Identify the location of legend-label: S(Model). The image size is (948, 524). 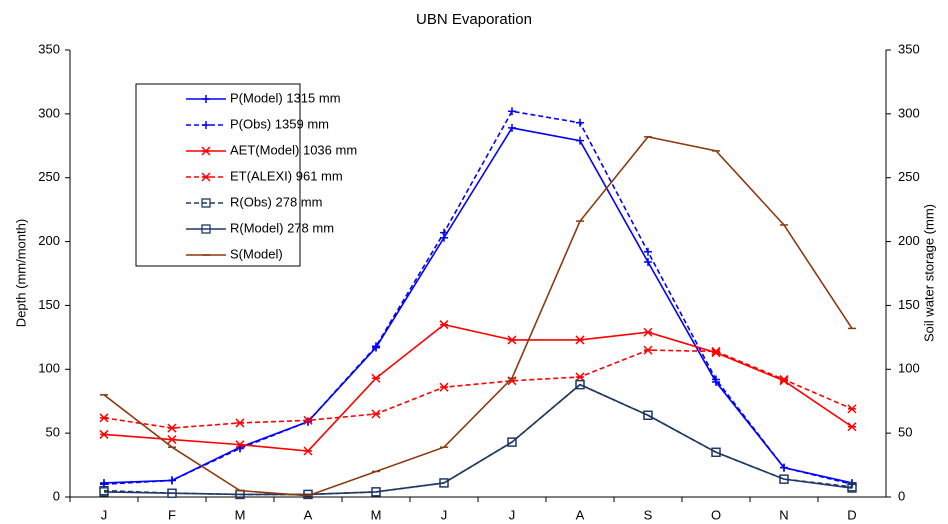
(256, 253).